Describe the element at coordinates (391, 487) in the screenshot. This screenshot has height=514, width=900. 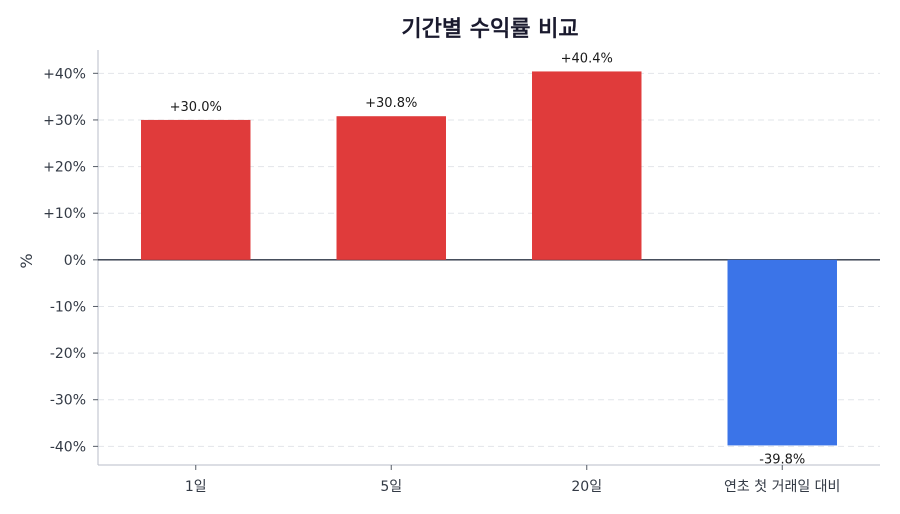
I see `x-tick-label: 5일` at that location.